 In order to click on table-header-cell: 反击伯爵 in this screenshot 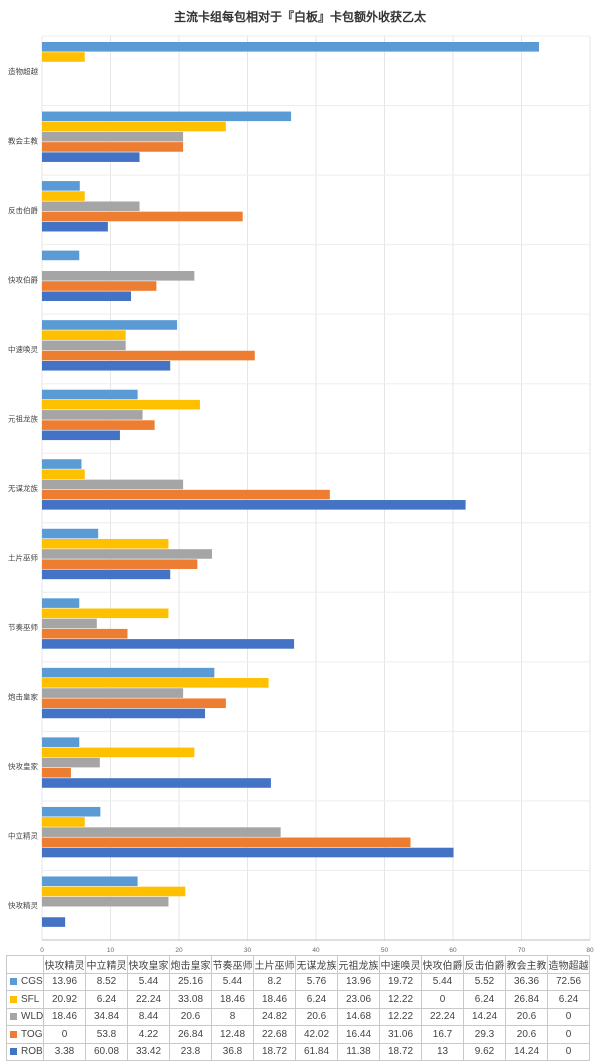, I will do `click(484, 964)`.